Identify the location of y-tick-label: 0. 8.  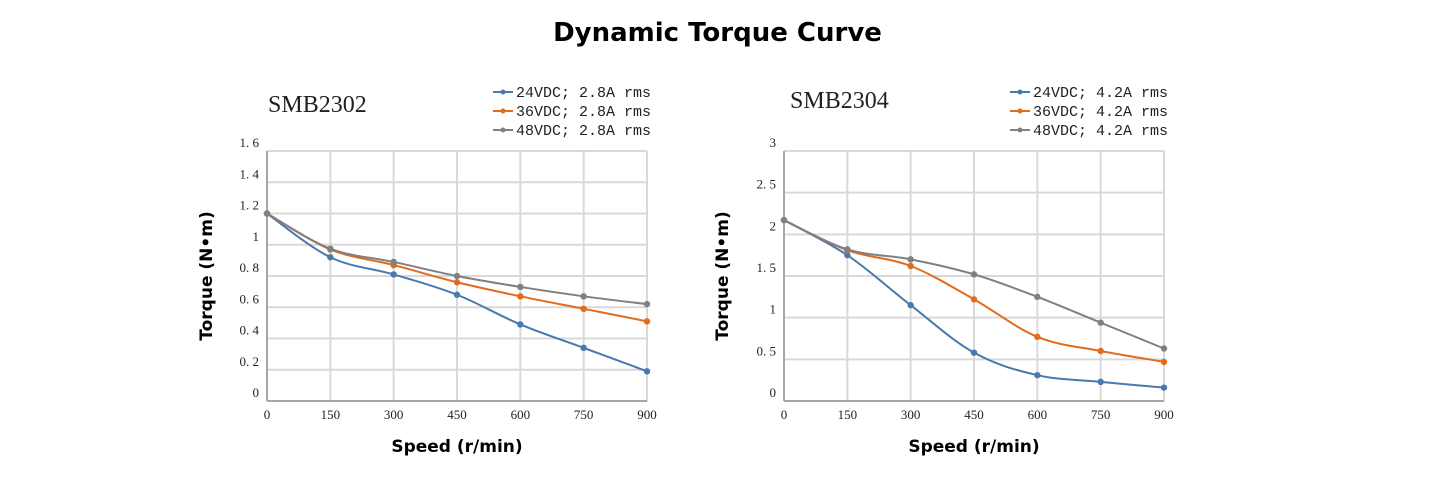
(250, 267).